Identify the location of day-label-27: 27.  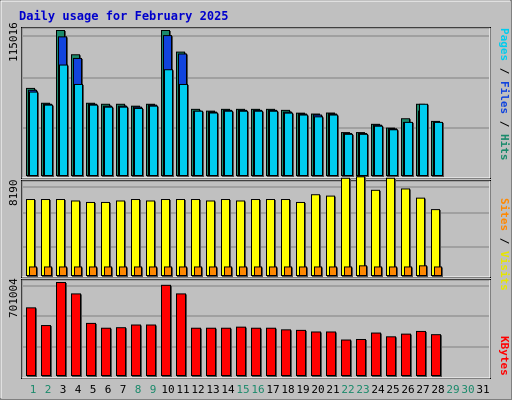
(422, 389).